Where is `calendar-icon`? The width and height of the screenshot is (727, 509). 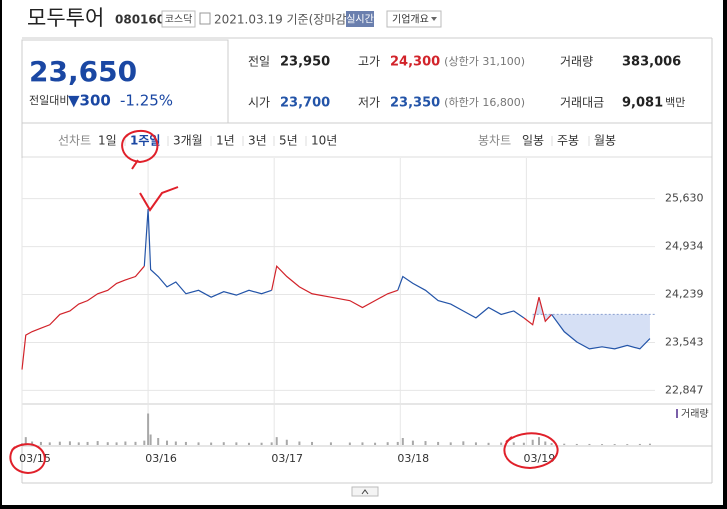 calendar-icon is located at coordinates (205, 18).